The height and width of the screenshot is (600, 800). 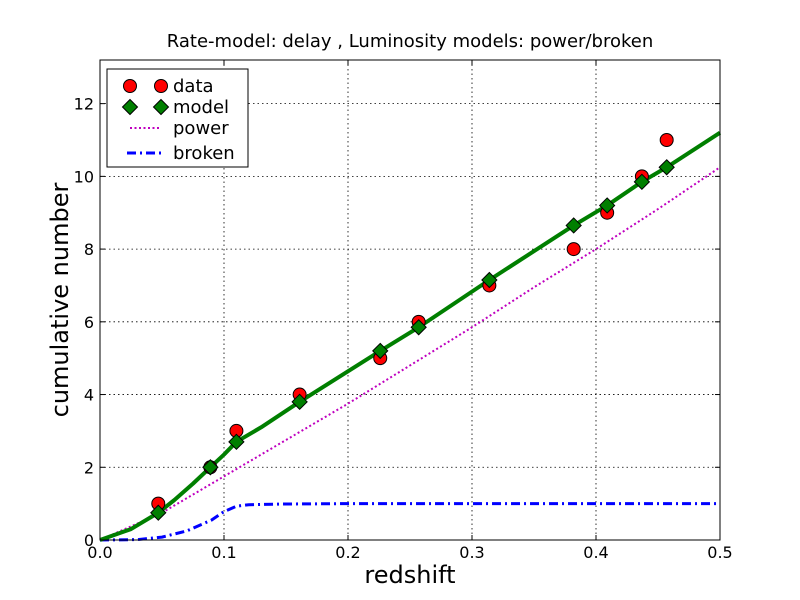 I want to click on x-tick-label: 0.2, so click(x=347, y=552).